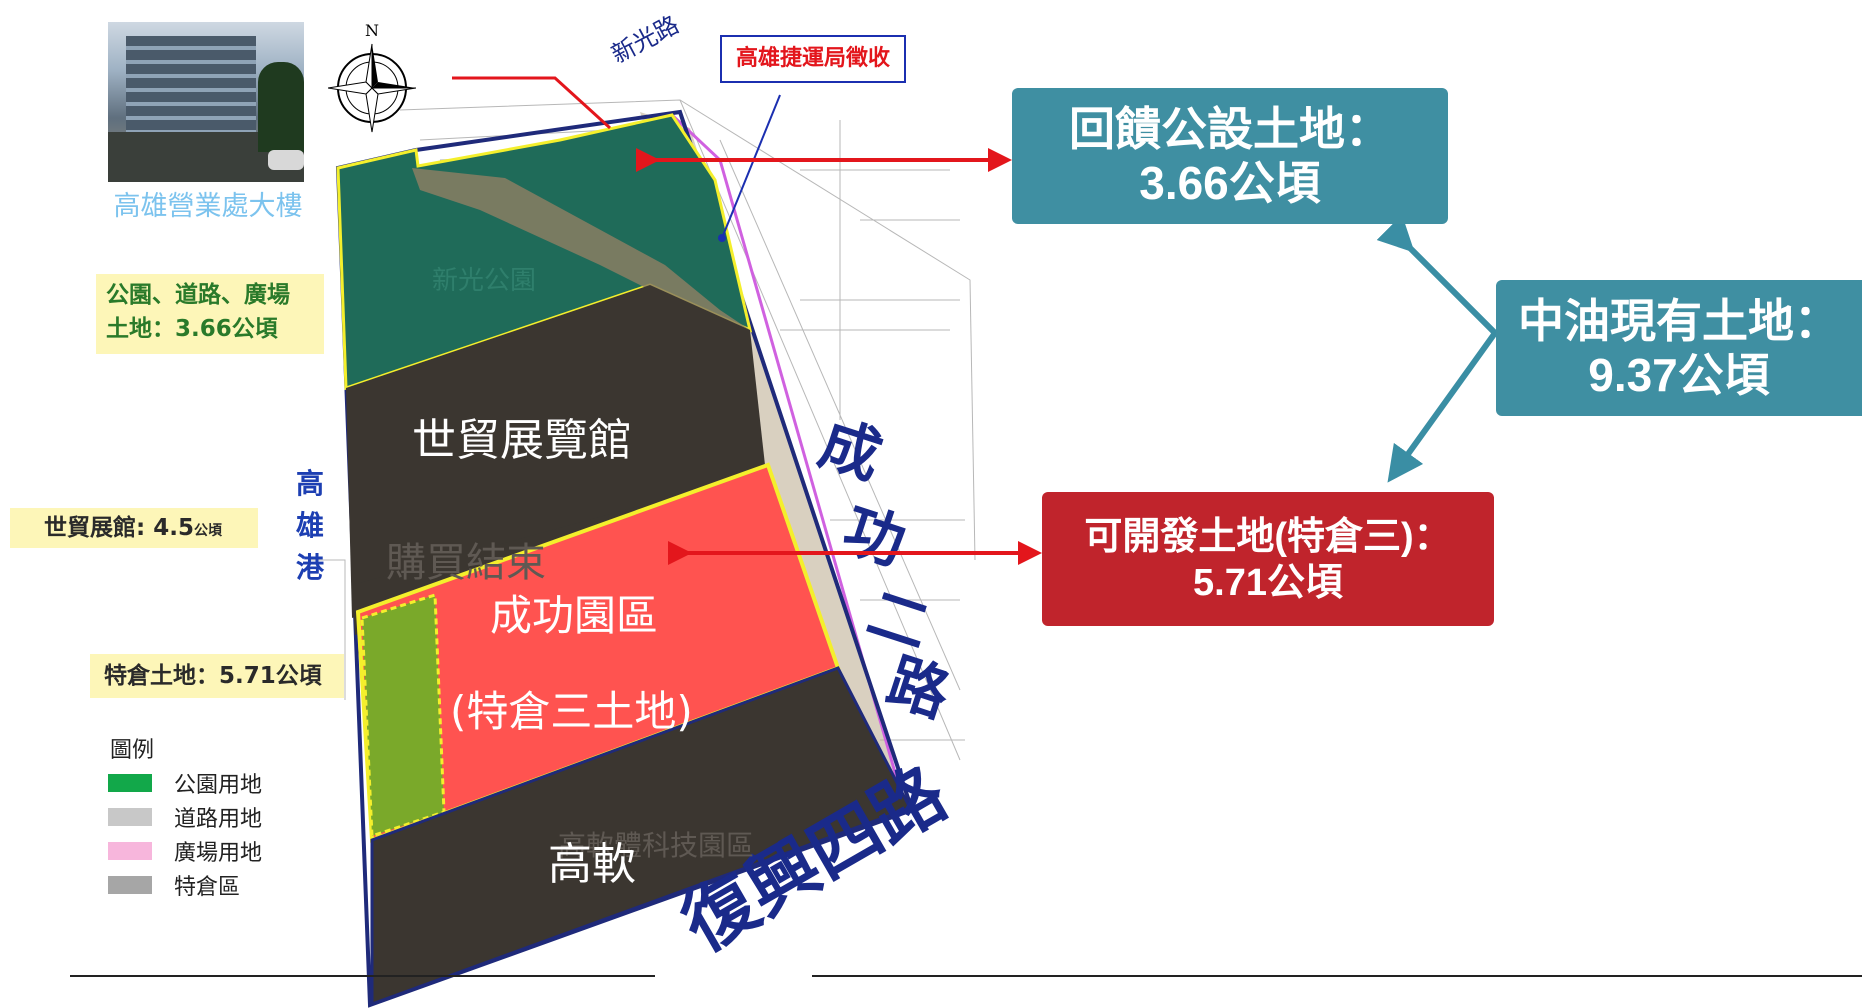 This screenshot has height=1008, width=1862. Describe the element at coordinates (1230, 129) in the screenshot. I see `feedback-land-title: 回饋公設土地：` at that location.